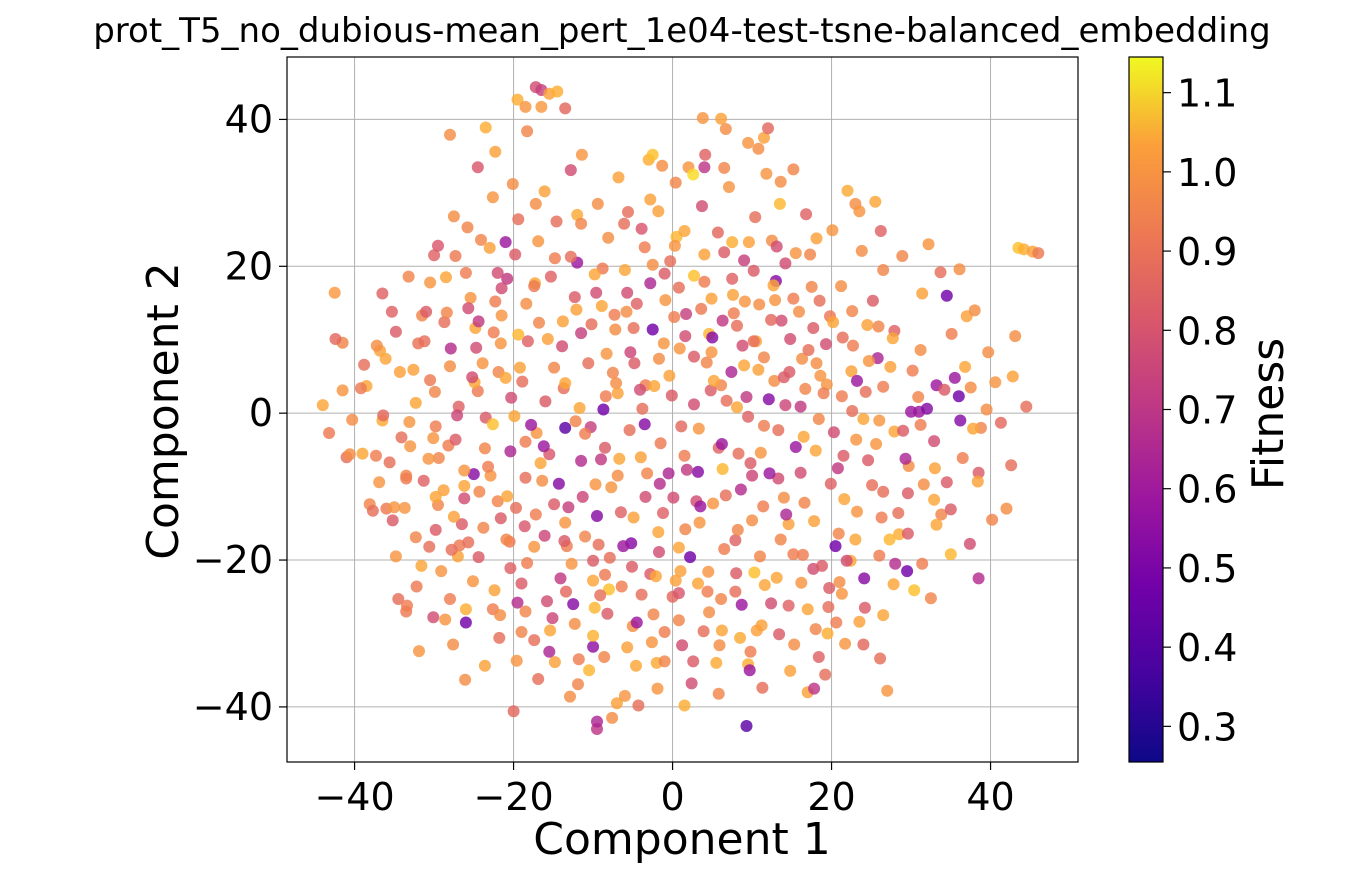 Image resolution: width=1365 pixels, height=872 pixels. Describe the element at coordinates (1207, 173) in the screenshot. I see `colorbar-tick-label: 1.0` at that location.